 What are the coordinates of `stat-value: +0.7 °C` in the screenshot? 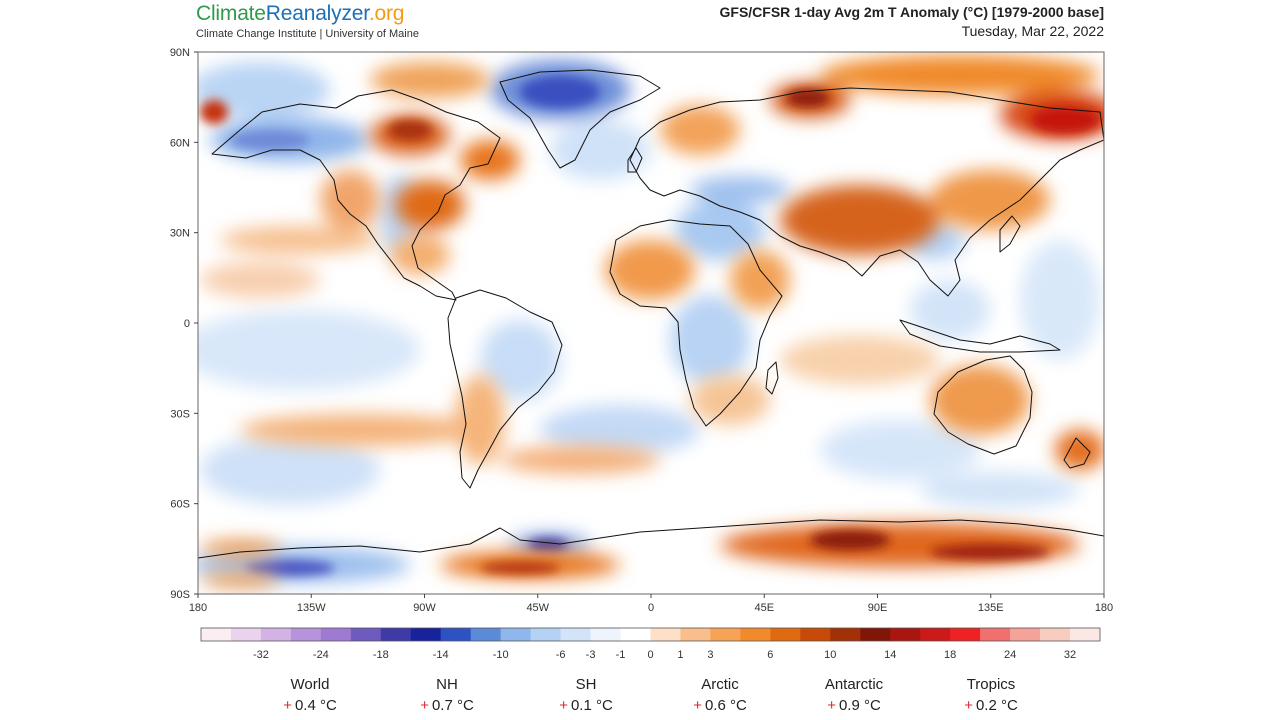 It's located at (447, 705).